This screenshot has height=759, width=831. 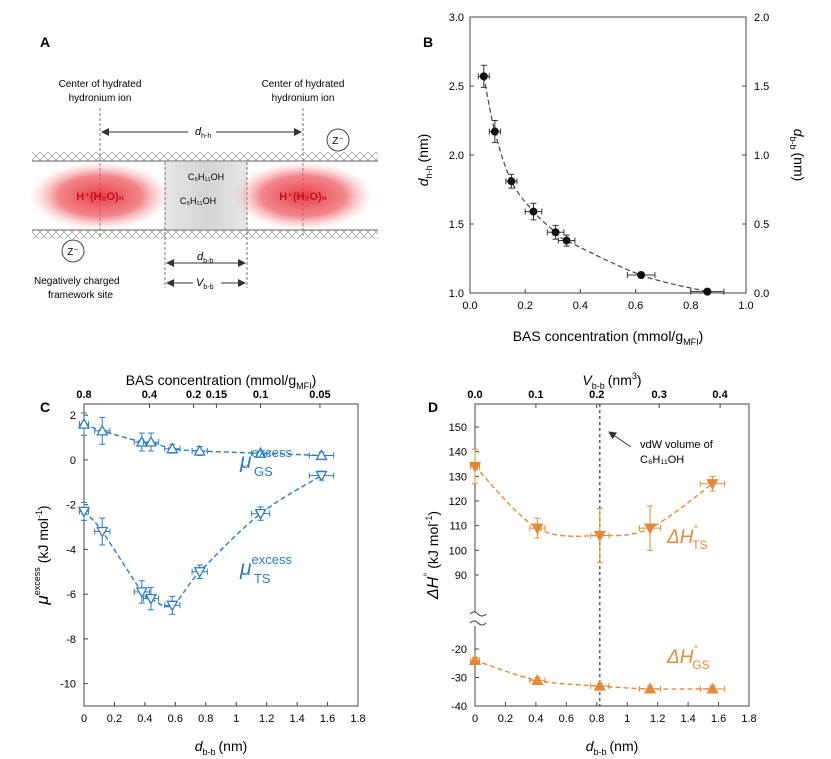 What do you see at coordinates (593, 501) in the screenshot?
I see `panel-d-ts-curve` at bounding box center [593, 501].